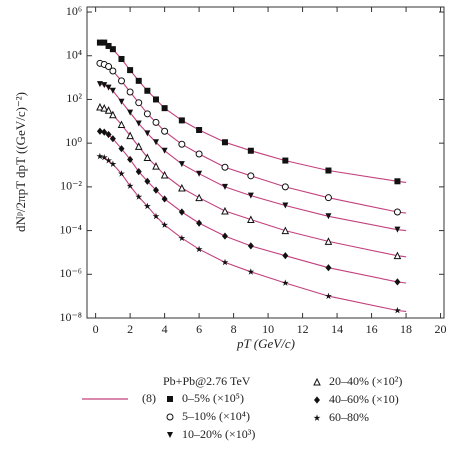  Describe the element at coordinates (234, 329) in the screenshot. I see `x-tick-label: 8` at that location.